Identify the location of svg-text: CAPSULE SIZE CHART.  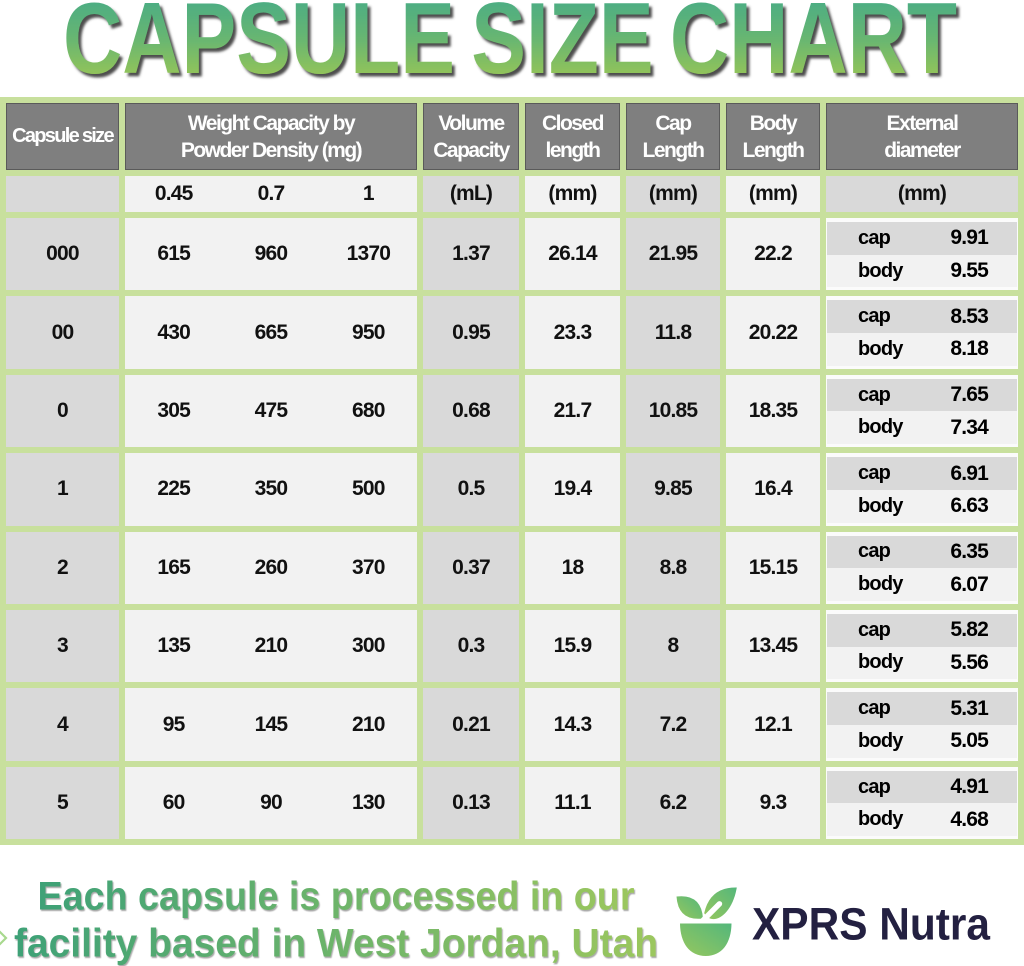
(510, 47).